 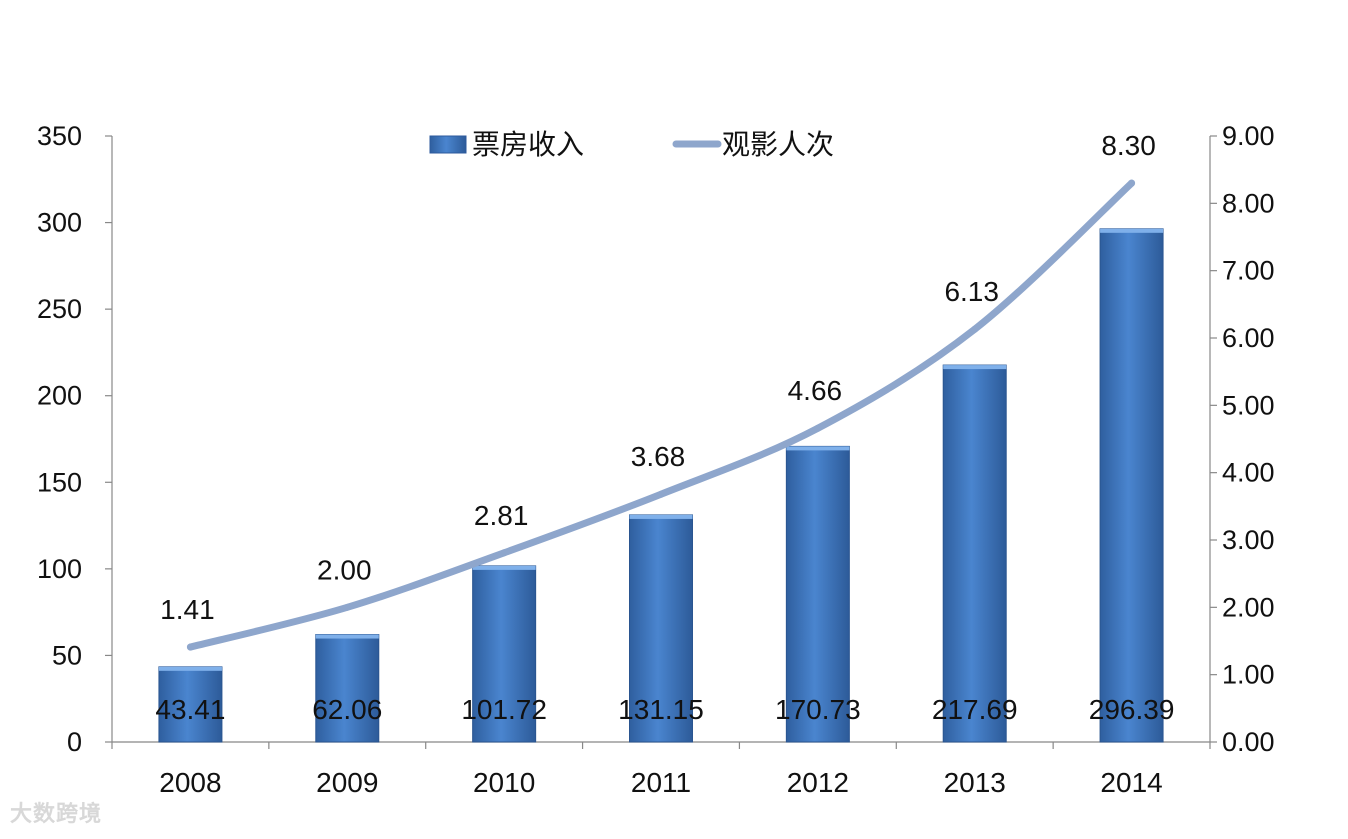 I want to click on y-right-tick-label: 5.00, so click(x=1248, y=405).